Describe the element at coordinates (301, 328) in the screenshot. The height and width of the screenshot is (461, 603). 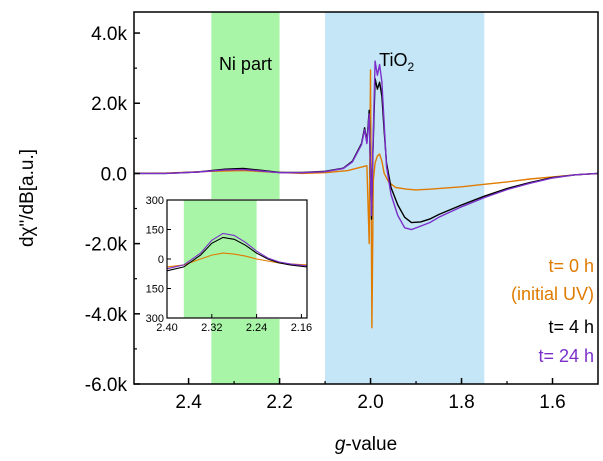
I see `inset-x-tick-label: 2.16` at that location.